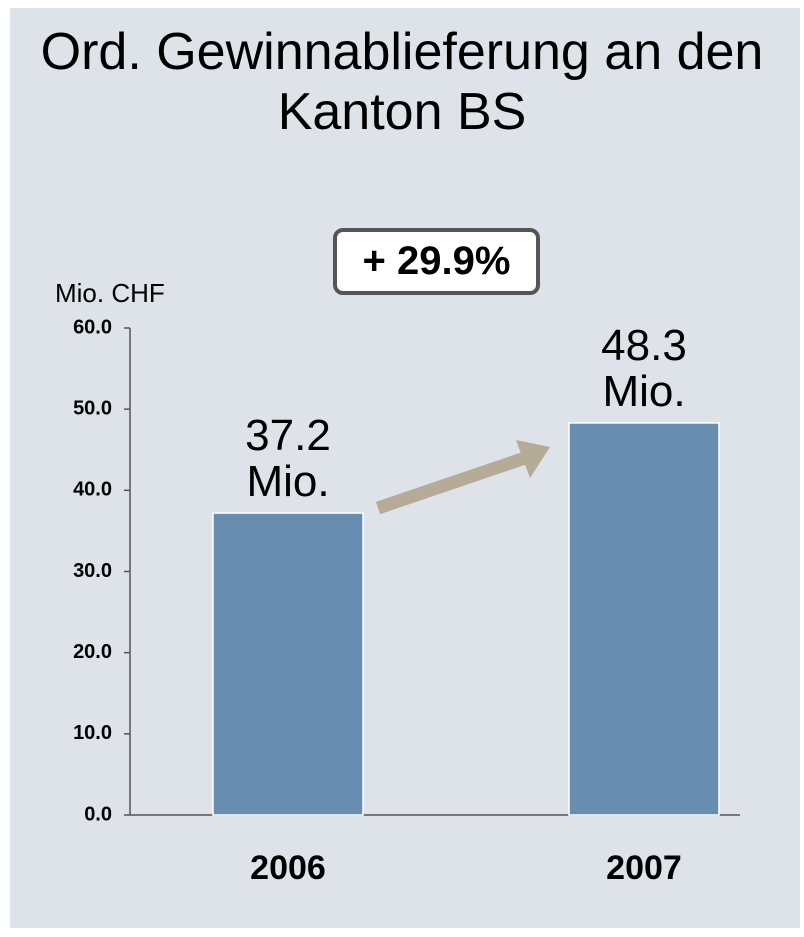 The image size is (804, 937). Describe the element at coordinates (110, 293) in the screenshot. I see `y-axis-label: Mio. CHF` at that location.